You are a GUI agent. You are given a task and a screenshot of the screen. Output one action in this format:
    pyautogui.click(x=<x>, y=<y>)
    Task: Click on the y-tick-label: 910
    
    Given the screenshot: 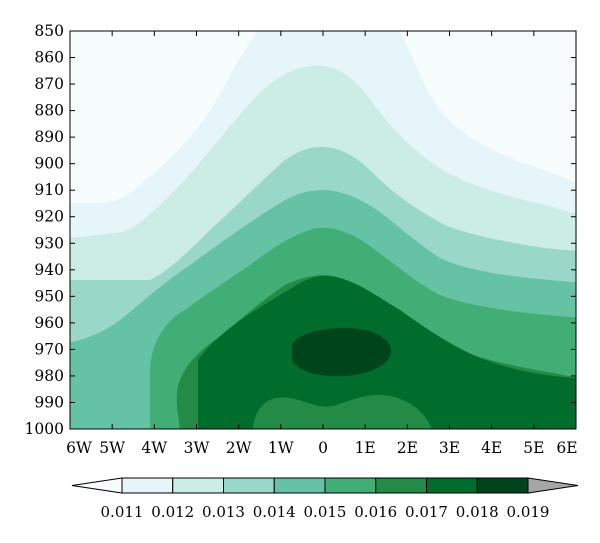 What is the action you would take?
    pyautogui.click(x=49, y=190)
    